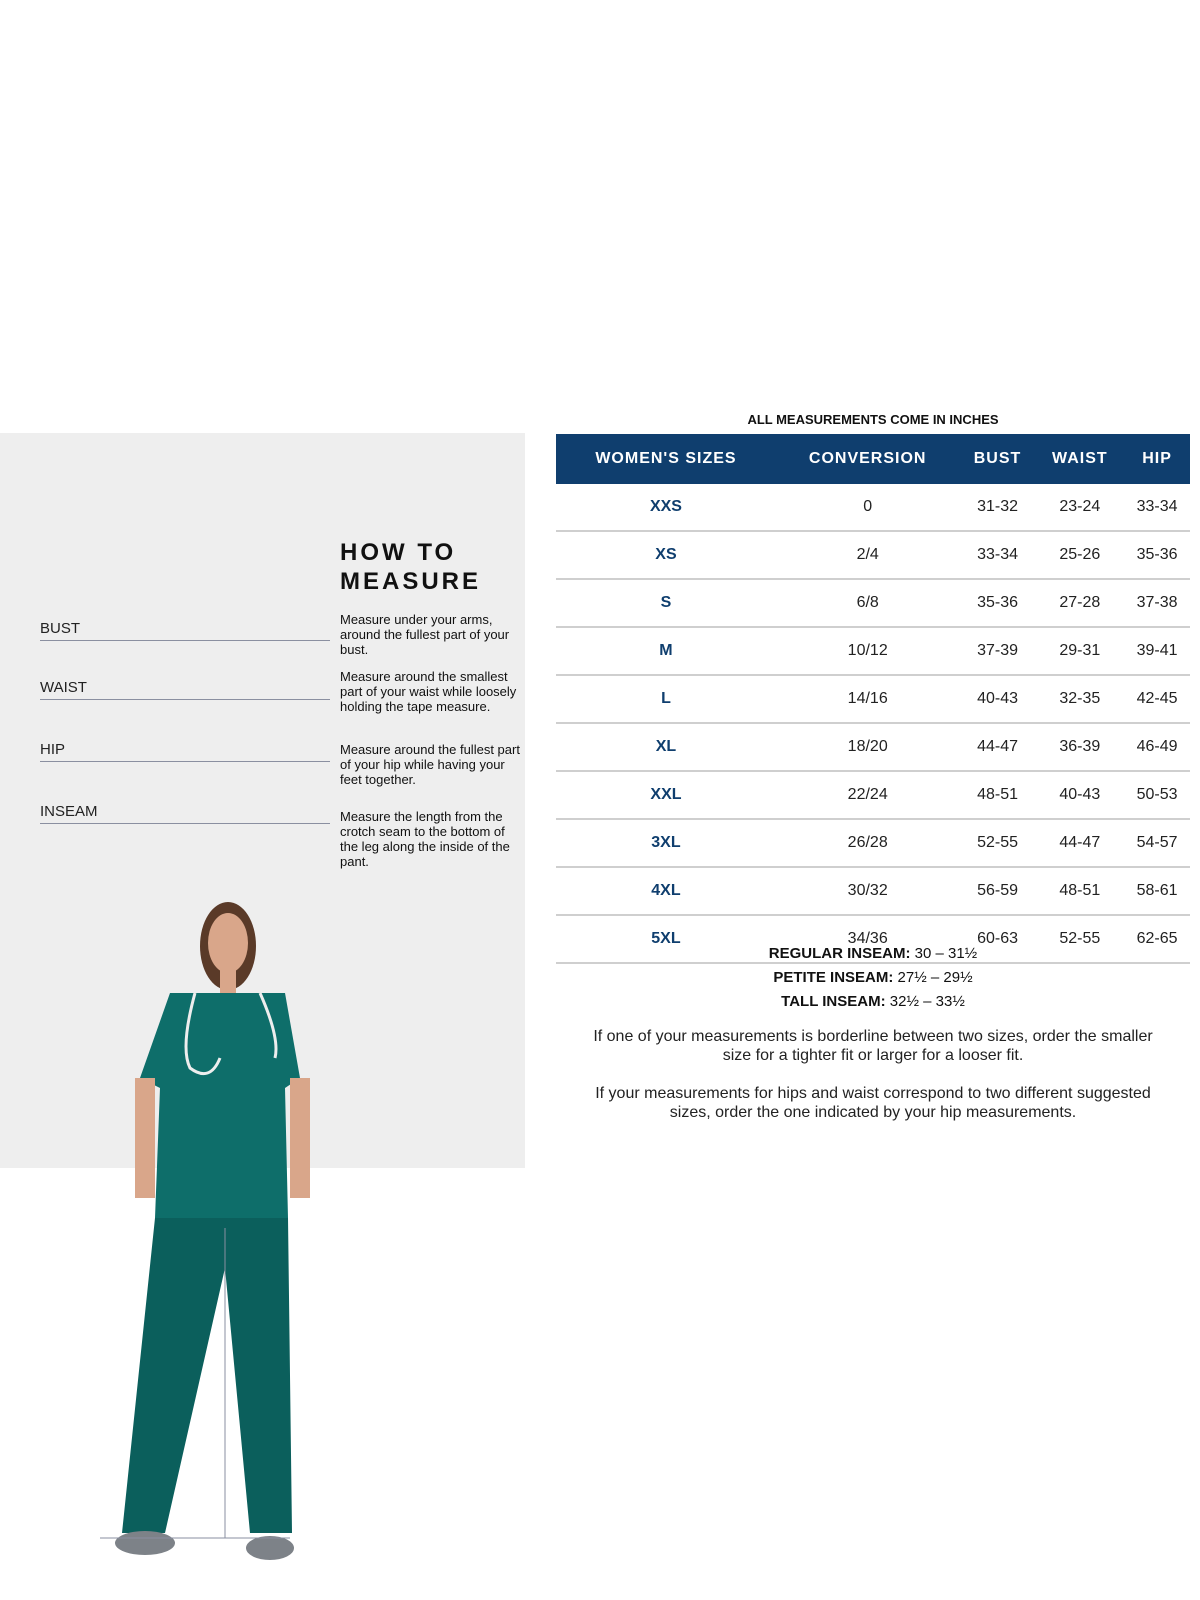 This screenshot has height=1600, width=1200. I want to click on waist-label: WAIST, so click(63, 687).